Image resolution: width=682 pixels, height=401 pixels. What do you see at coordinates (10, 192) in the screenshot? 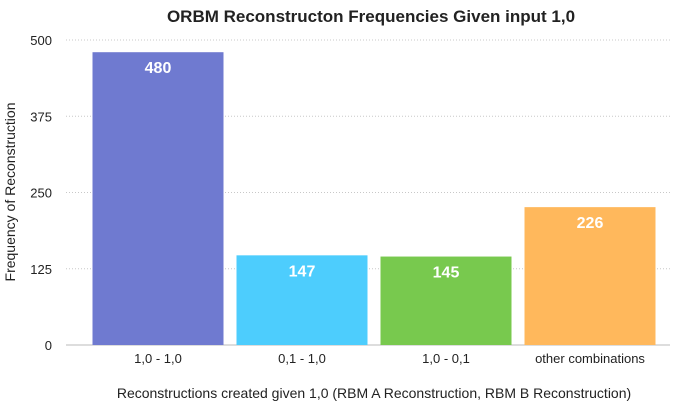
I see `y-axis-label: Frequency of Reconstruction` at bounding box center [10, 192].